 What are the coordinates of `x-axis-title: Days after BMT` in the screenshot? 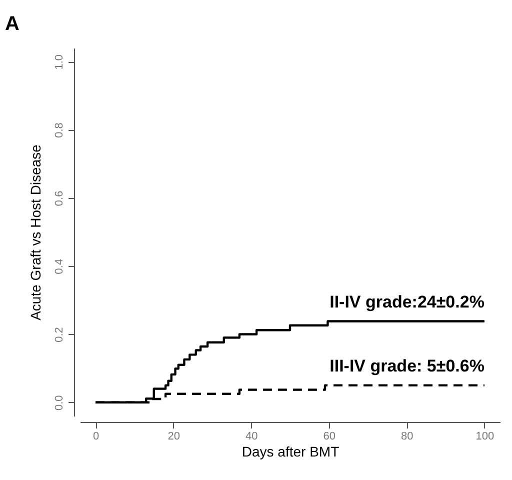 It's located at (291, 452).